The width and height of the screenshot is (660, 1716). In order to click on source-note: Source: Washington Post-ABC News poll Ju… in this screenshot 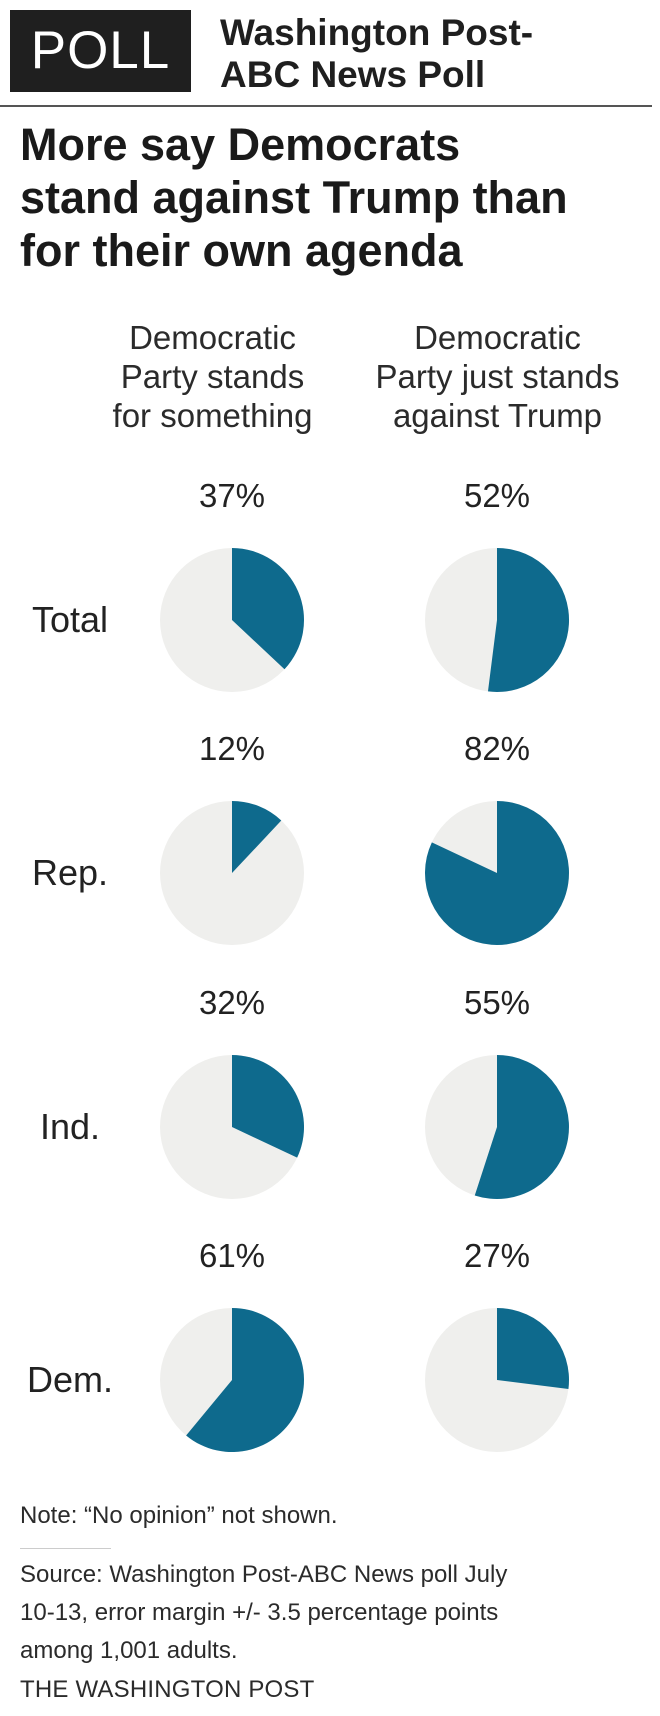, I will do `click(330, 1613)`.